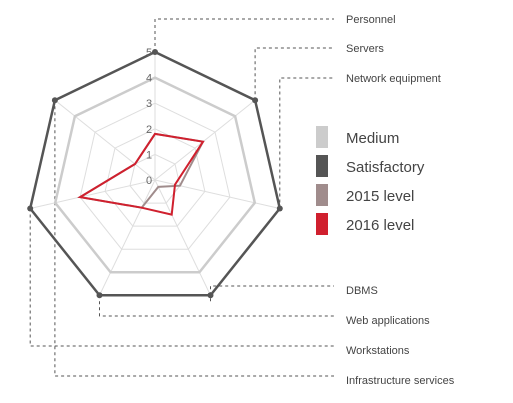 The height and width of the screenshot is (403, 513). I want to click on radial-tick-label: 3, so click(149, 104).